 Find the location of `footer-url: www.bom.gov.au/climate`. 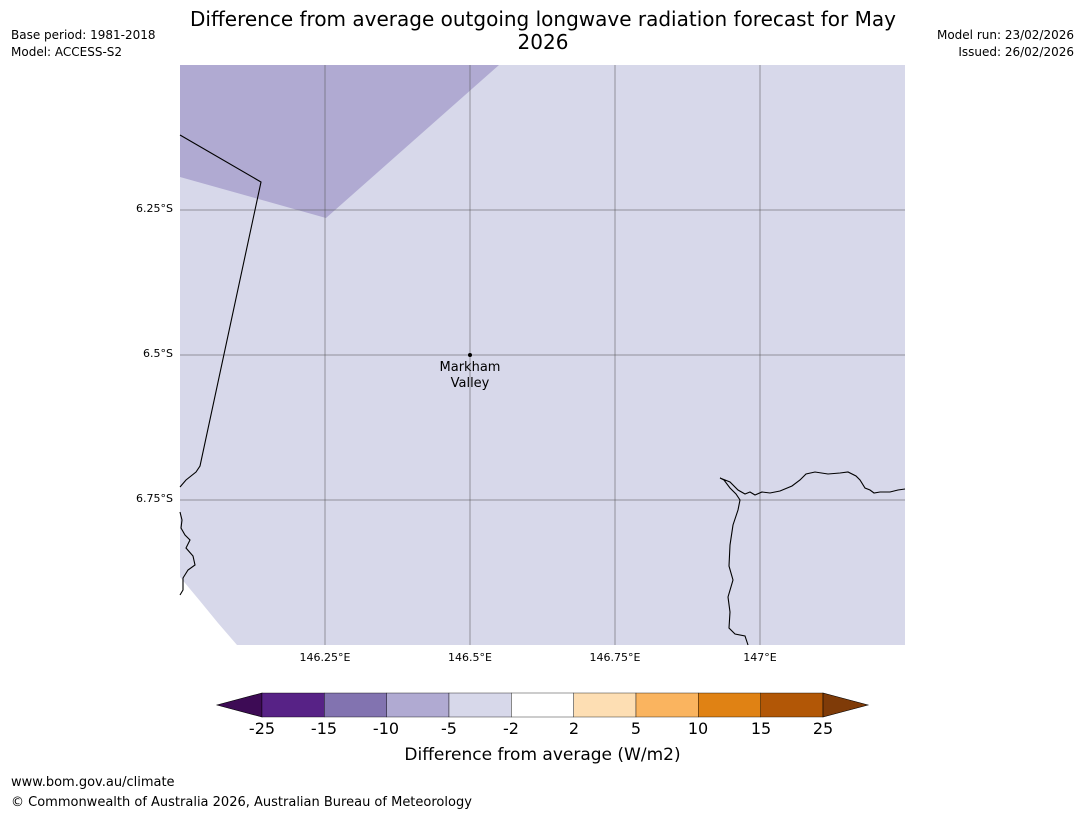

footer-url: www.bom.gov.au/climate is located at coordinates (93, 782).